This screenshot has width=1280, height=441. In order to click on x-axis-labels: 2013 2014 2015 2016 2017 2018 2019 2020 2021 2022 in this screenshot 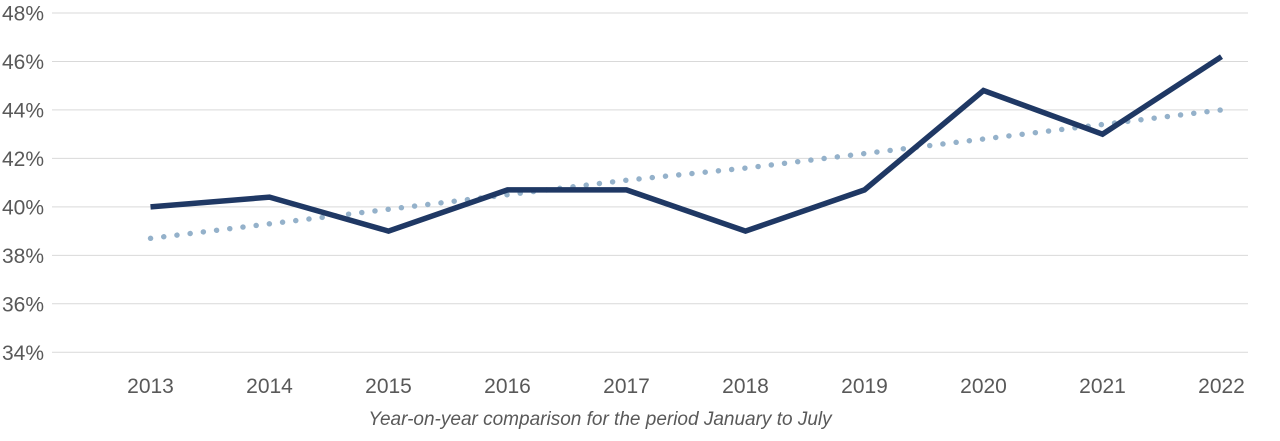, I will do `click(686, 386)`.